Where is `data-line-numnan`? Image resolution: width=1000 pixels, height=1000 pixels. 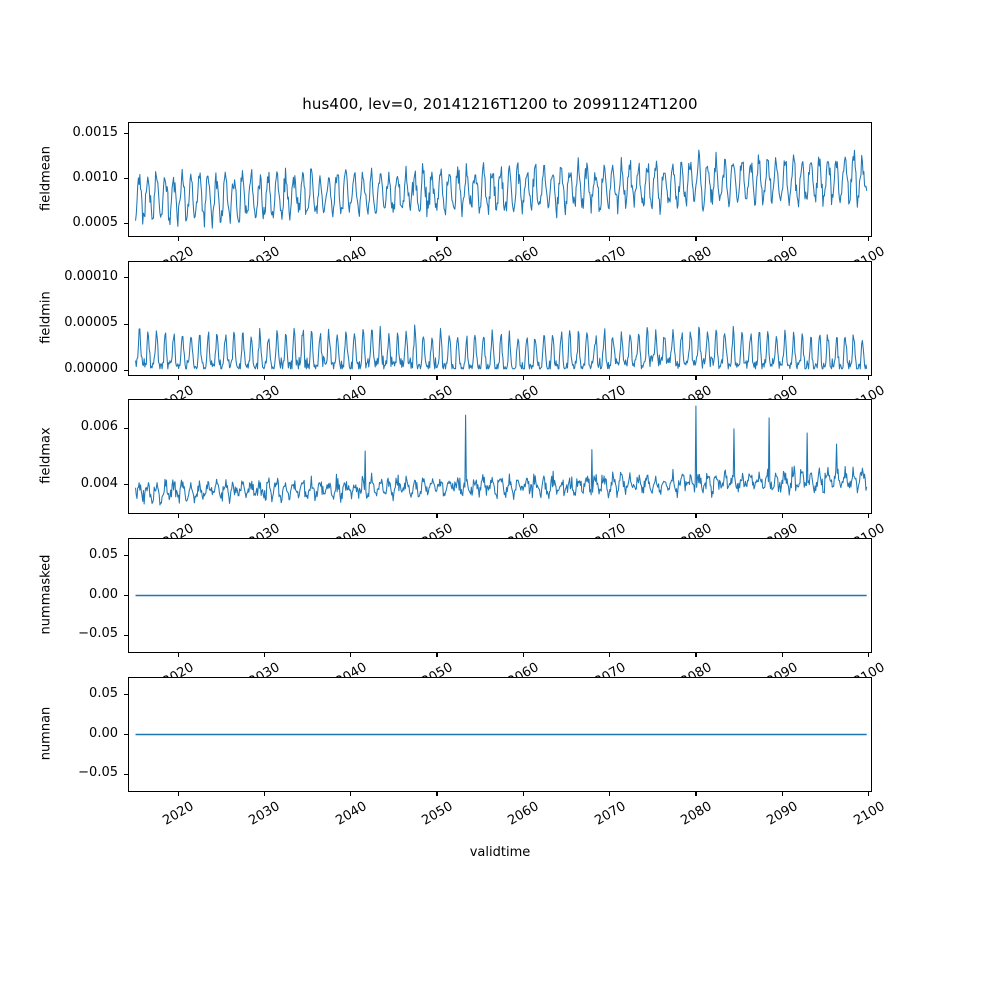 data-line-numnan is located at coordinates (500, 734).